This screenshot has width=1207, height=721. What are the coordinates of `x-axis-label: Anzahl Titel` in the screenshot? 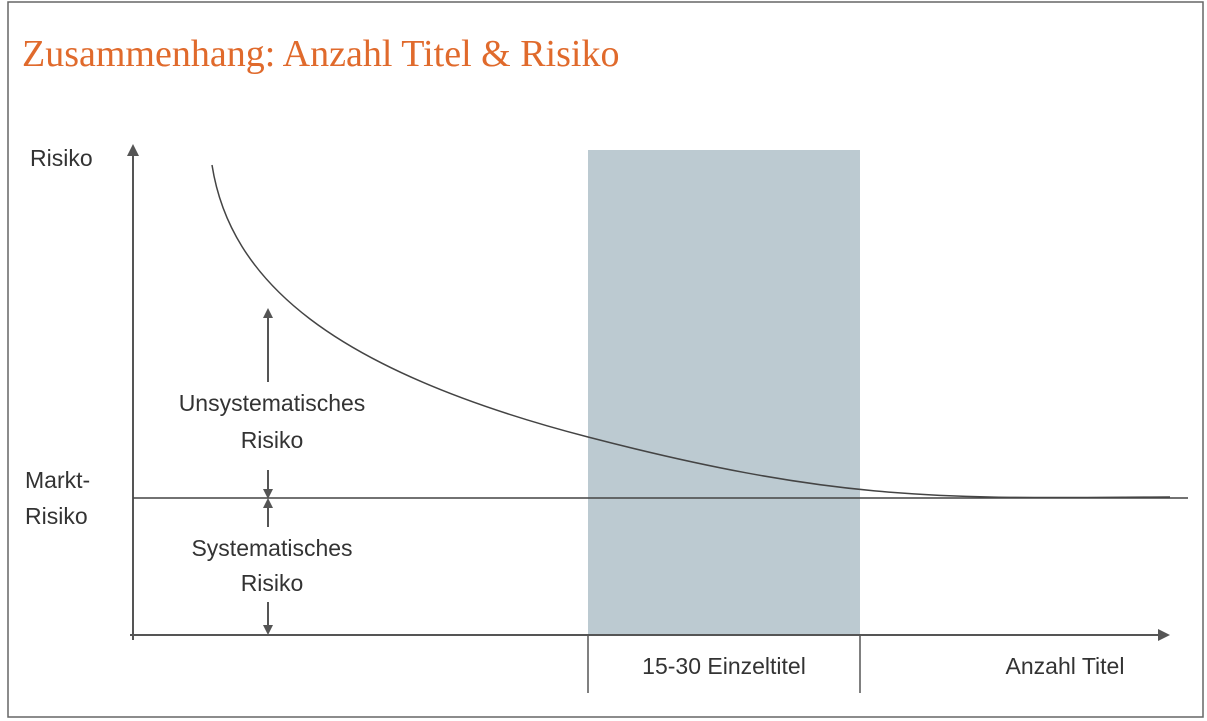 It's located at (1065, 666).